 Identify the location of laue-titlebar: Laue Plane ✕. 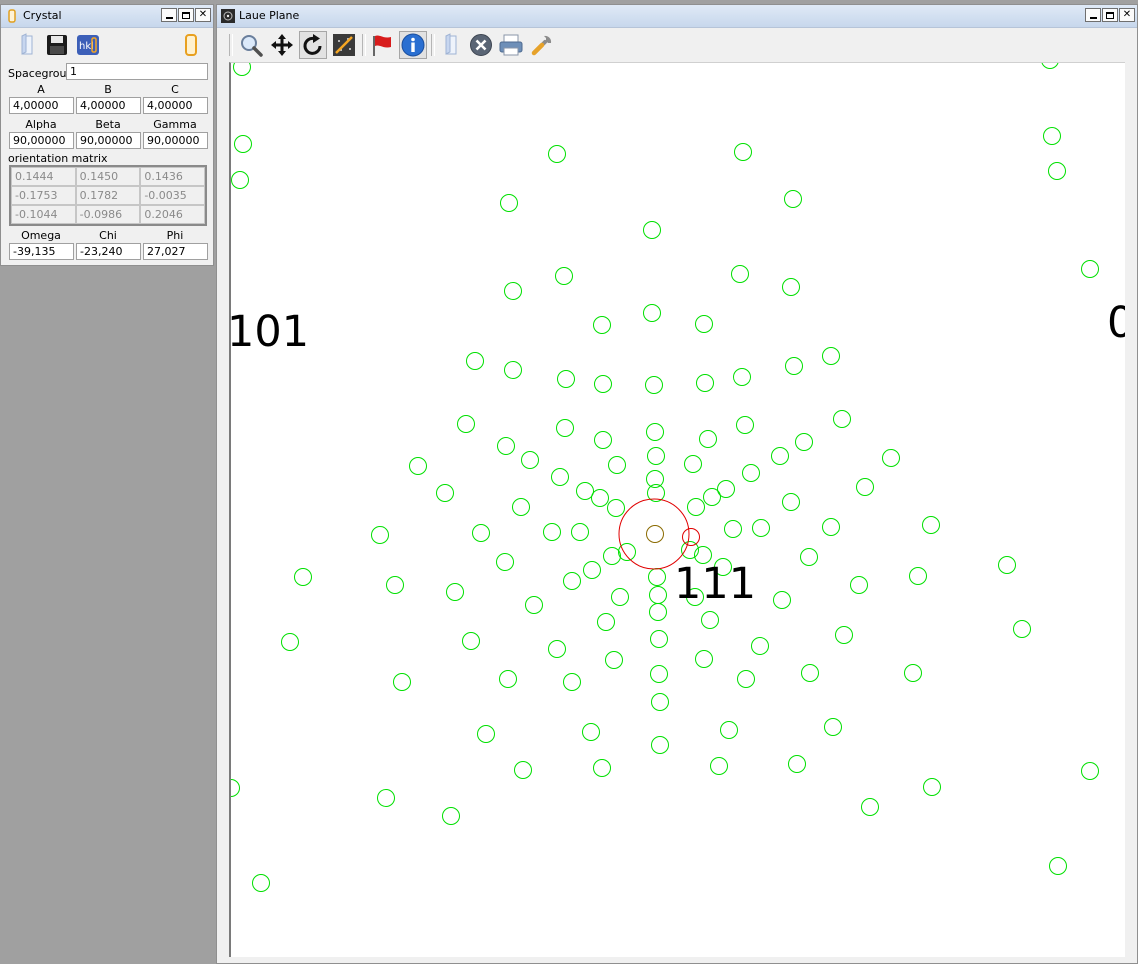
(677, 16).